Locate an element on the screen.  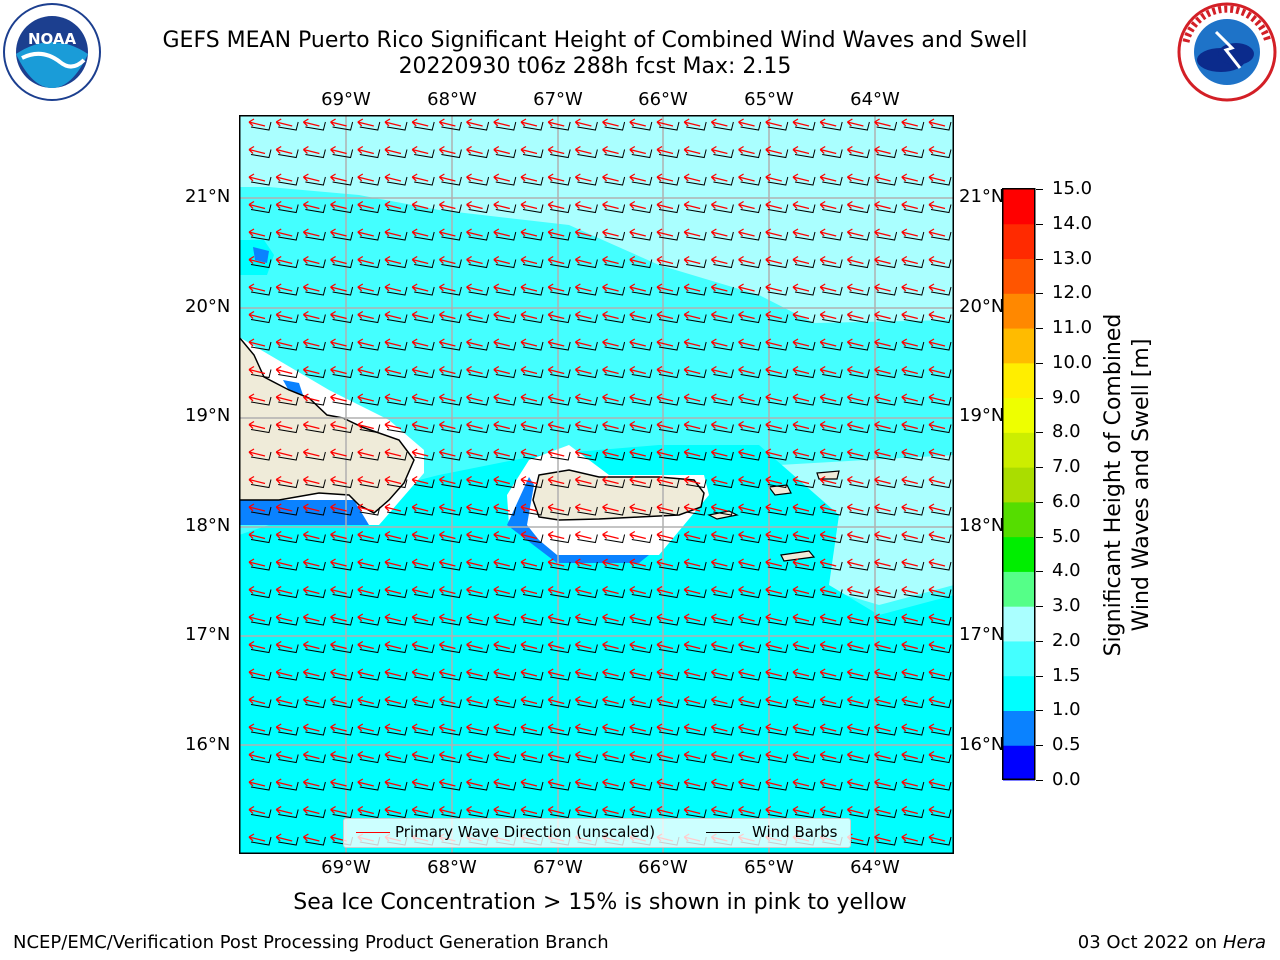
lat-label-left-17n: 17°N is located at coordinates (208, 634).